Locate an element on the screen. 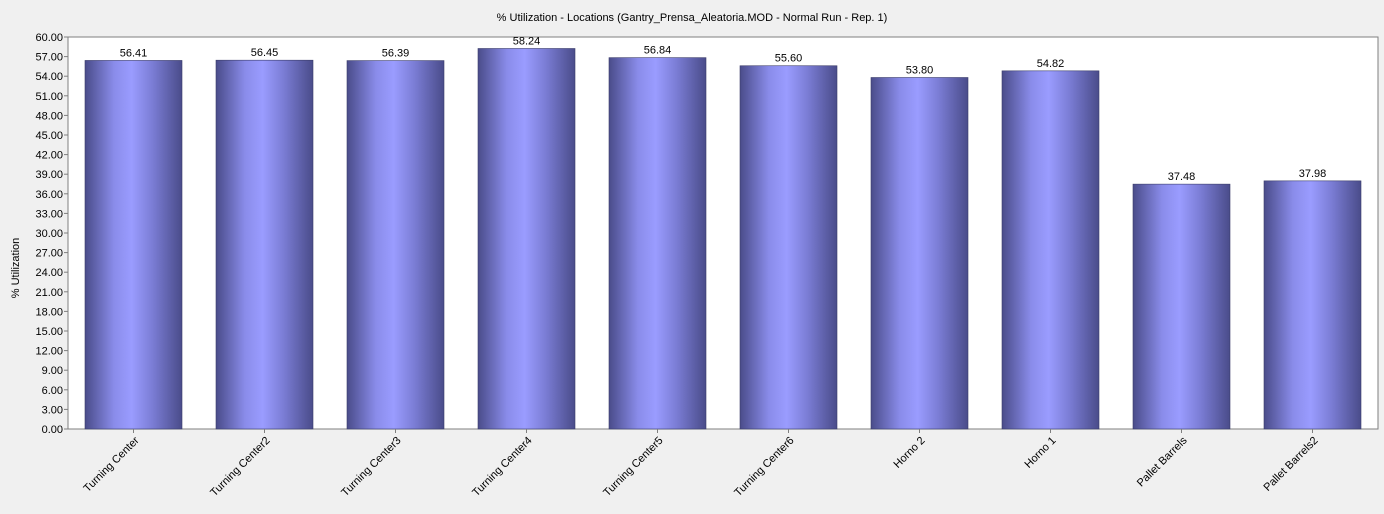 The width and height of the screenshot is (1384, 514). bar-turning-center4 is located at coordinates (526, 239).